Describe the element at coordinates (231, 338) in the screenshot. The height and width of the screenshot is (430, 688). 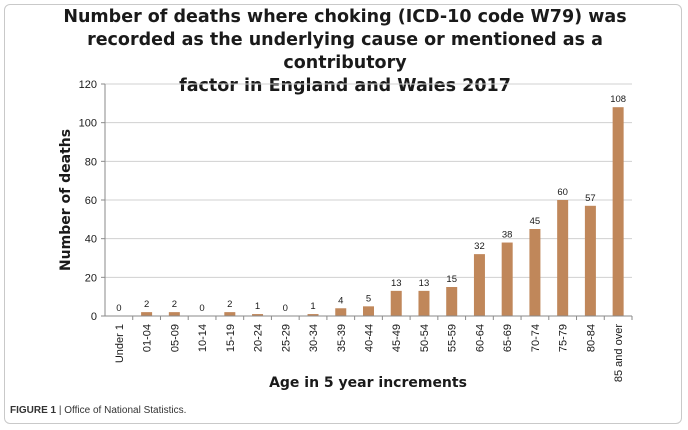
I see `x-tick-label: 15-19` at that location.